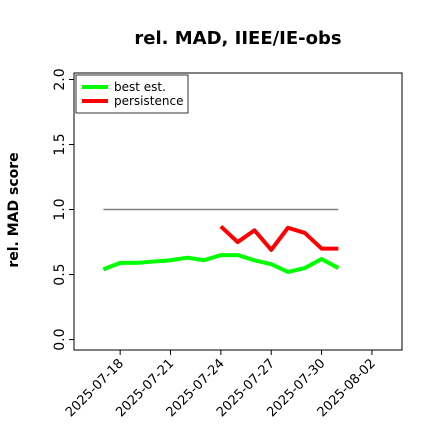 Image resolution: width=440 pixels, height=440 pixels. Describe the element at coordinates (60, 209) in the screenshot. I see `y-tick-label: 1.0` at that location.